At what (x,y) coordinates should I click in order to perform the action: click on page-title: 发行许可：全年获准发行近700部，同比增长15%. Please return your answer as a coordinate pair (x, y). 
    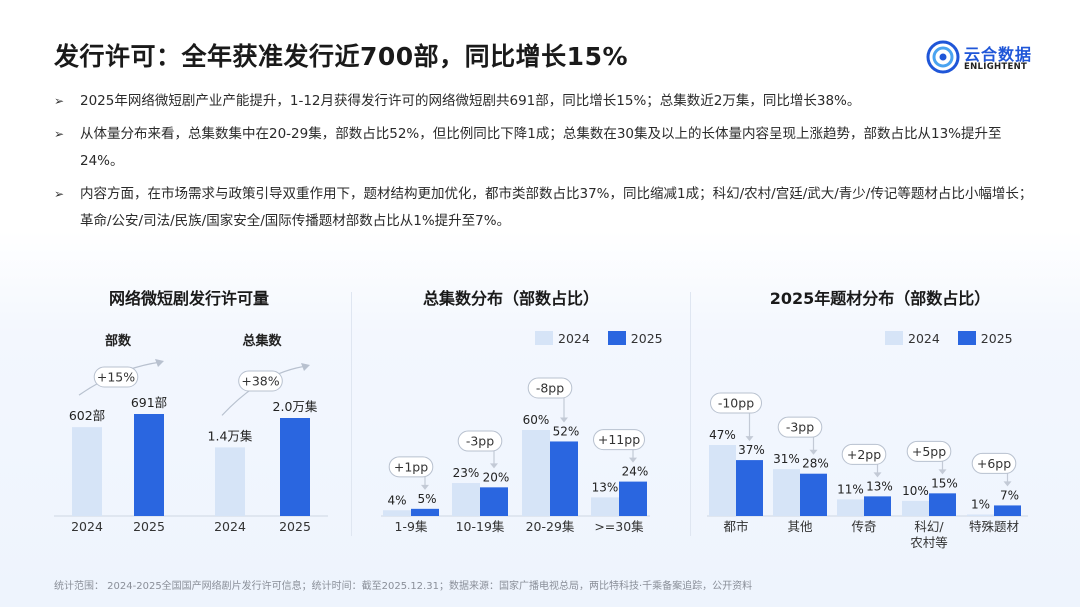
    Looking at the image, I should click on (341, 56).